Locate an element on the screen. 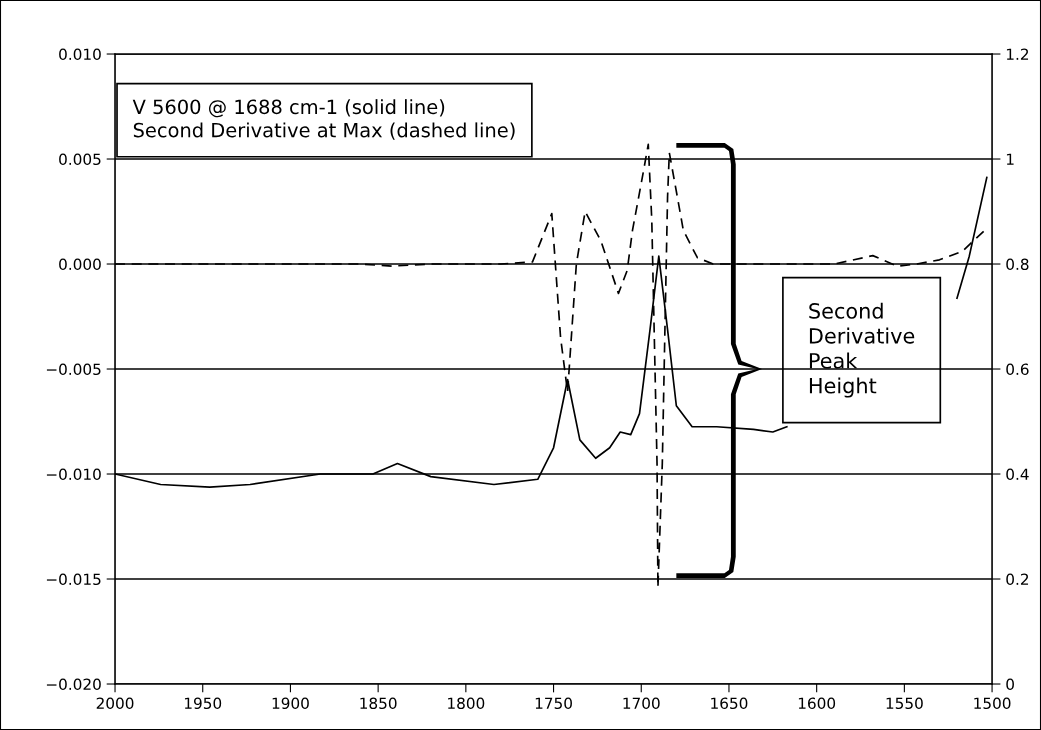 This screenshot has height=730, width=1041. y2-tick-label: 0 is located at coordinates (1010, 684).